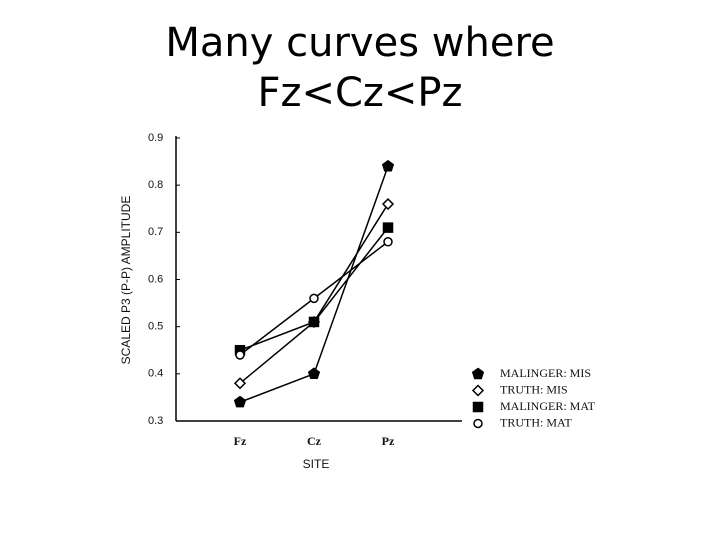  Describe the element at coordinates (155, 232) in the screenshot. I see `y-tick-label: 0.7` at that location.